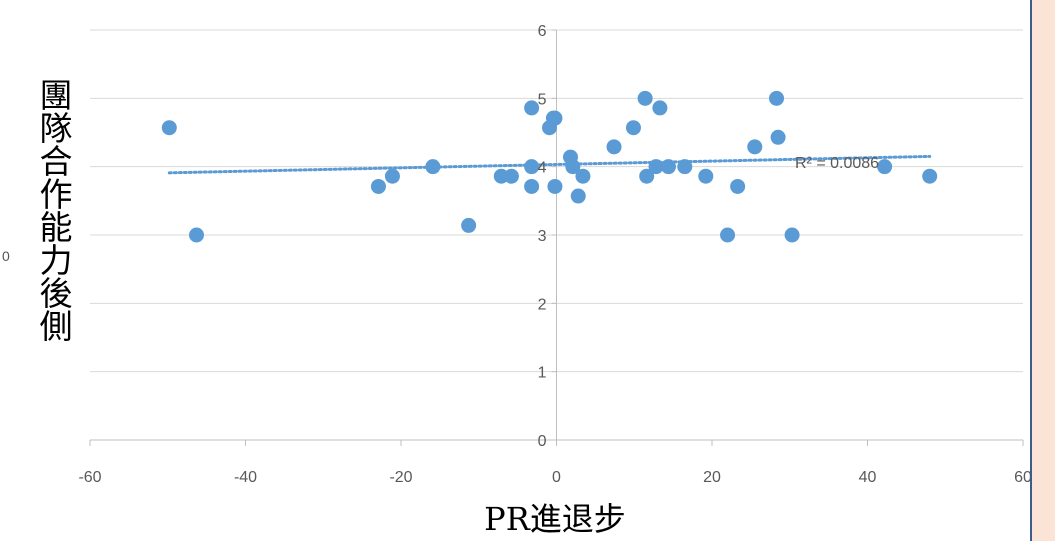 The width and height of the screenshot is (1055, 541). Describe the element at coordinates (53, 210) in the screenshot. I see `y-axis-title: 團隊合作能力後側` at that location.